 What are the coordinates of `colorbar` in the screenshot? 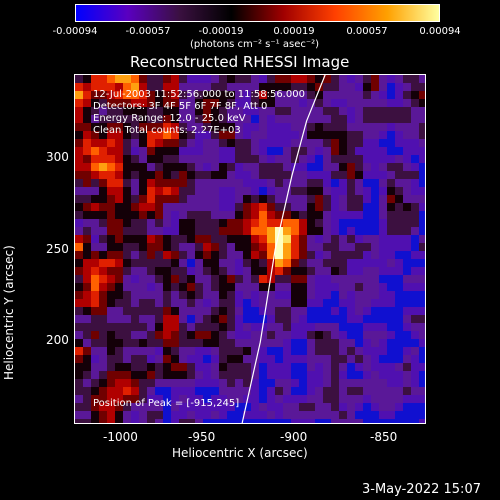 It's located at (257, 13).